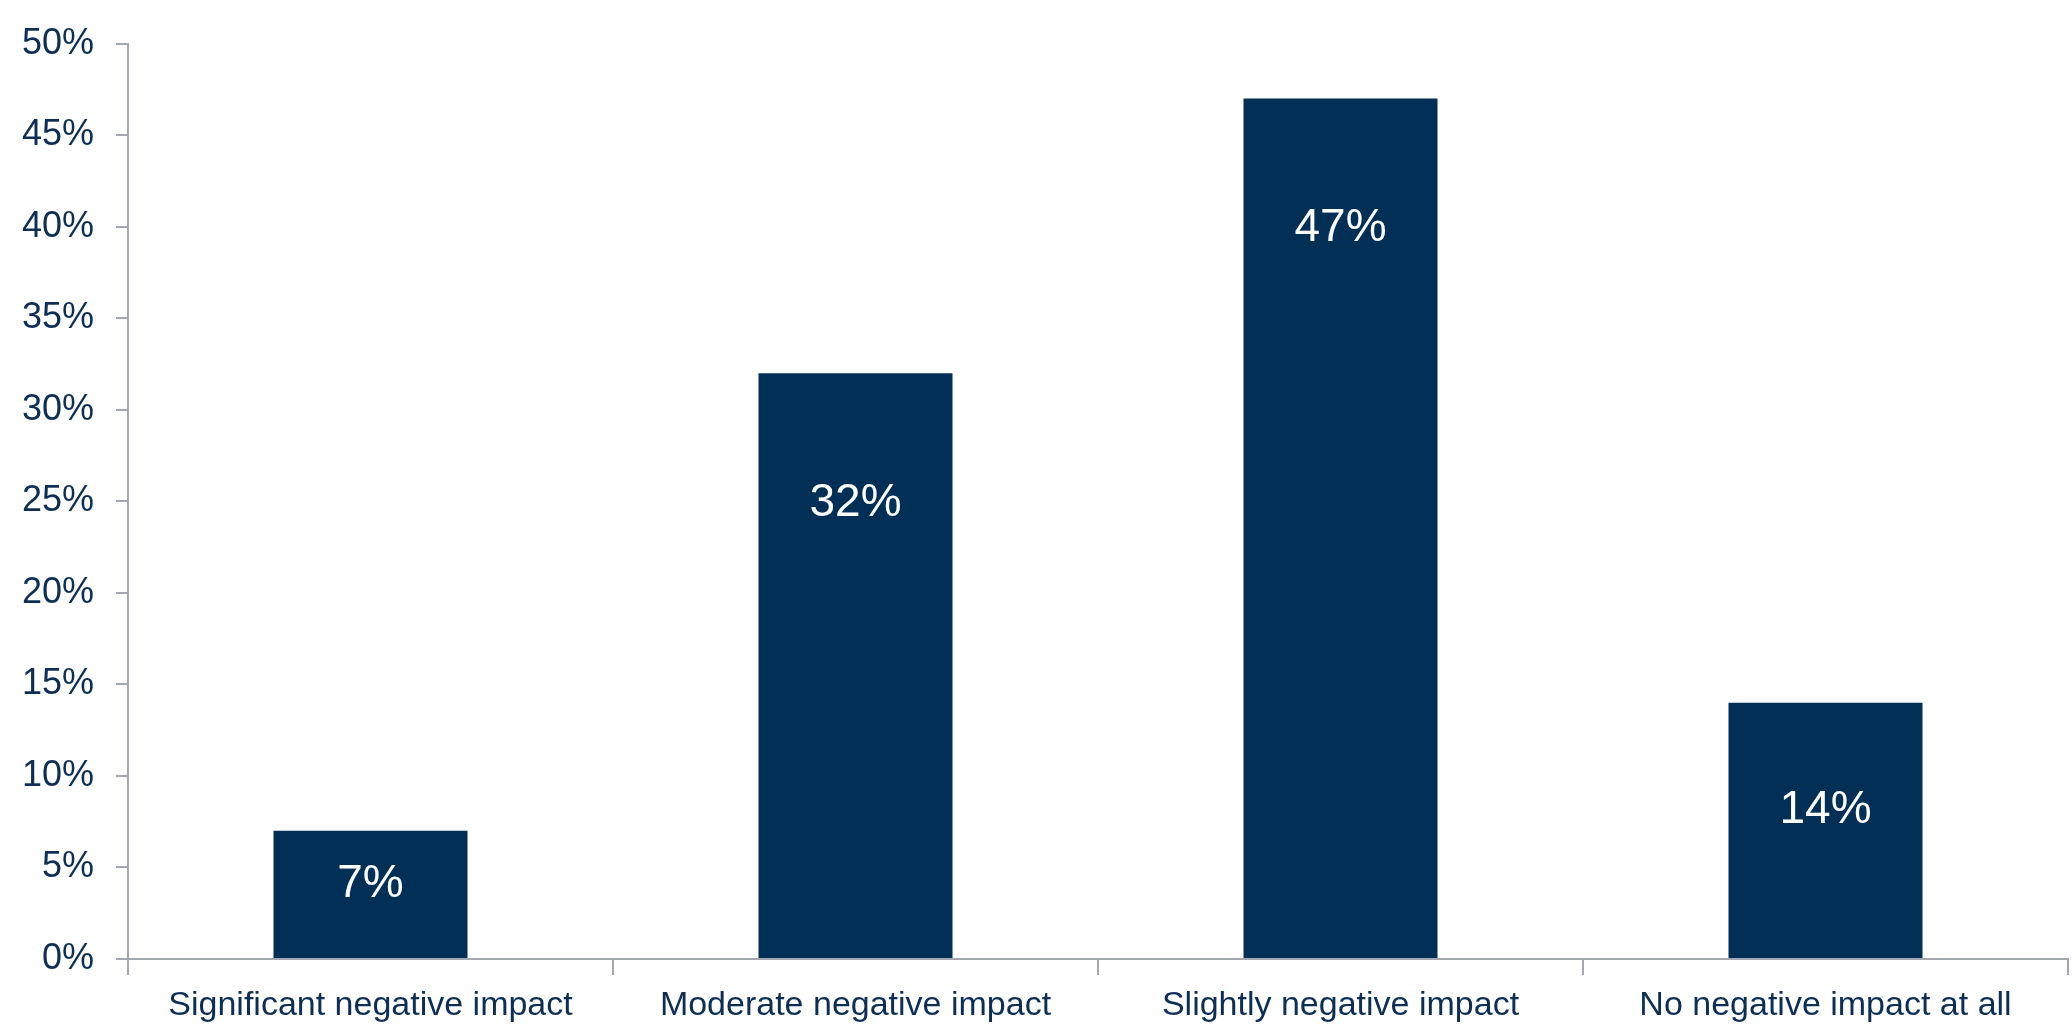 This screenshot has width=2072, height=1032. Describe the element at coordinates (57, 224) in the screenshot. I see `y-tick-label: 40%` at that location.